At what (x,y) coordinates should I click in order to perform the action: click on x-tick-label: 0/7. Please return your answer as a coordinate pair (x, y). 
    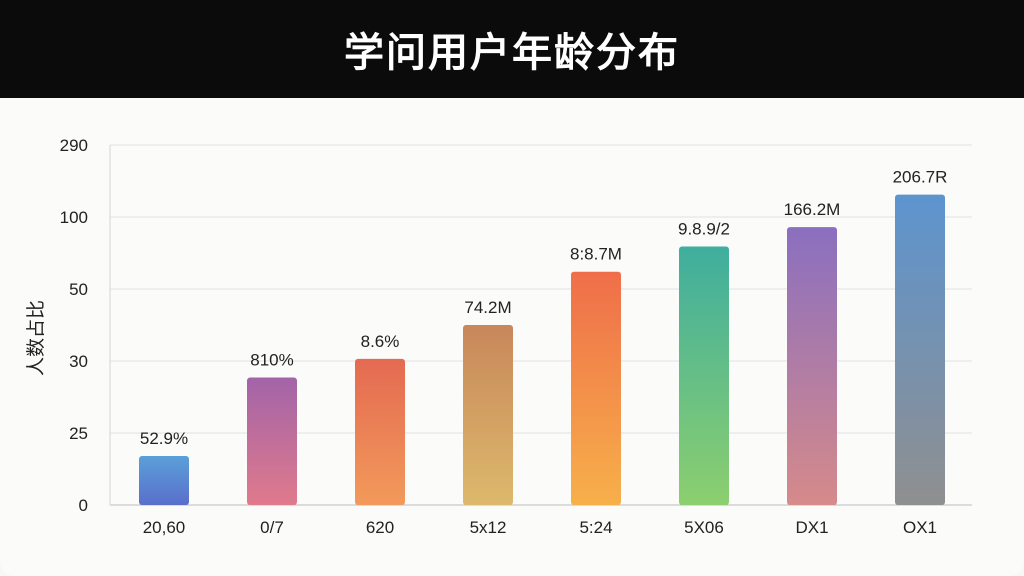
    Looking at the image, I should click on (272, 527).